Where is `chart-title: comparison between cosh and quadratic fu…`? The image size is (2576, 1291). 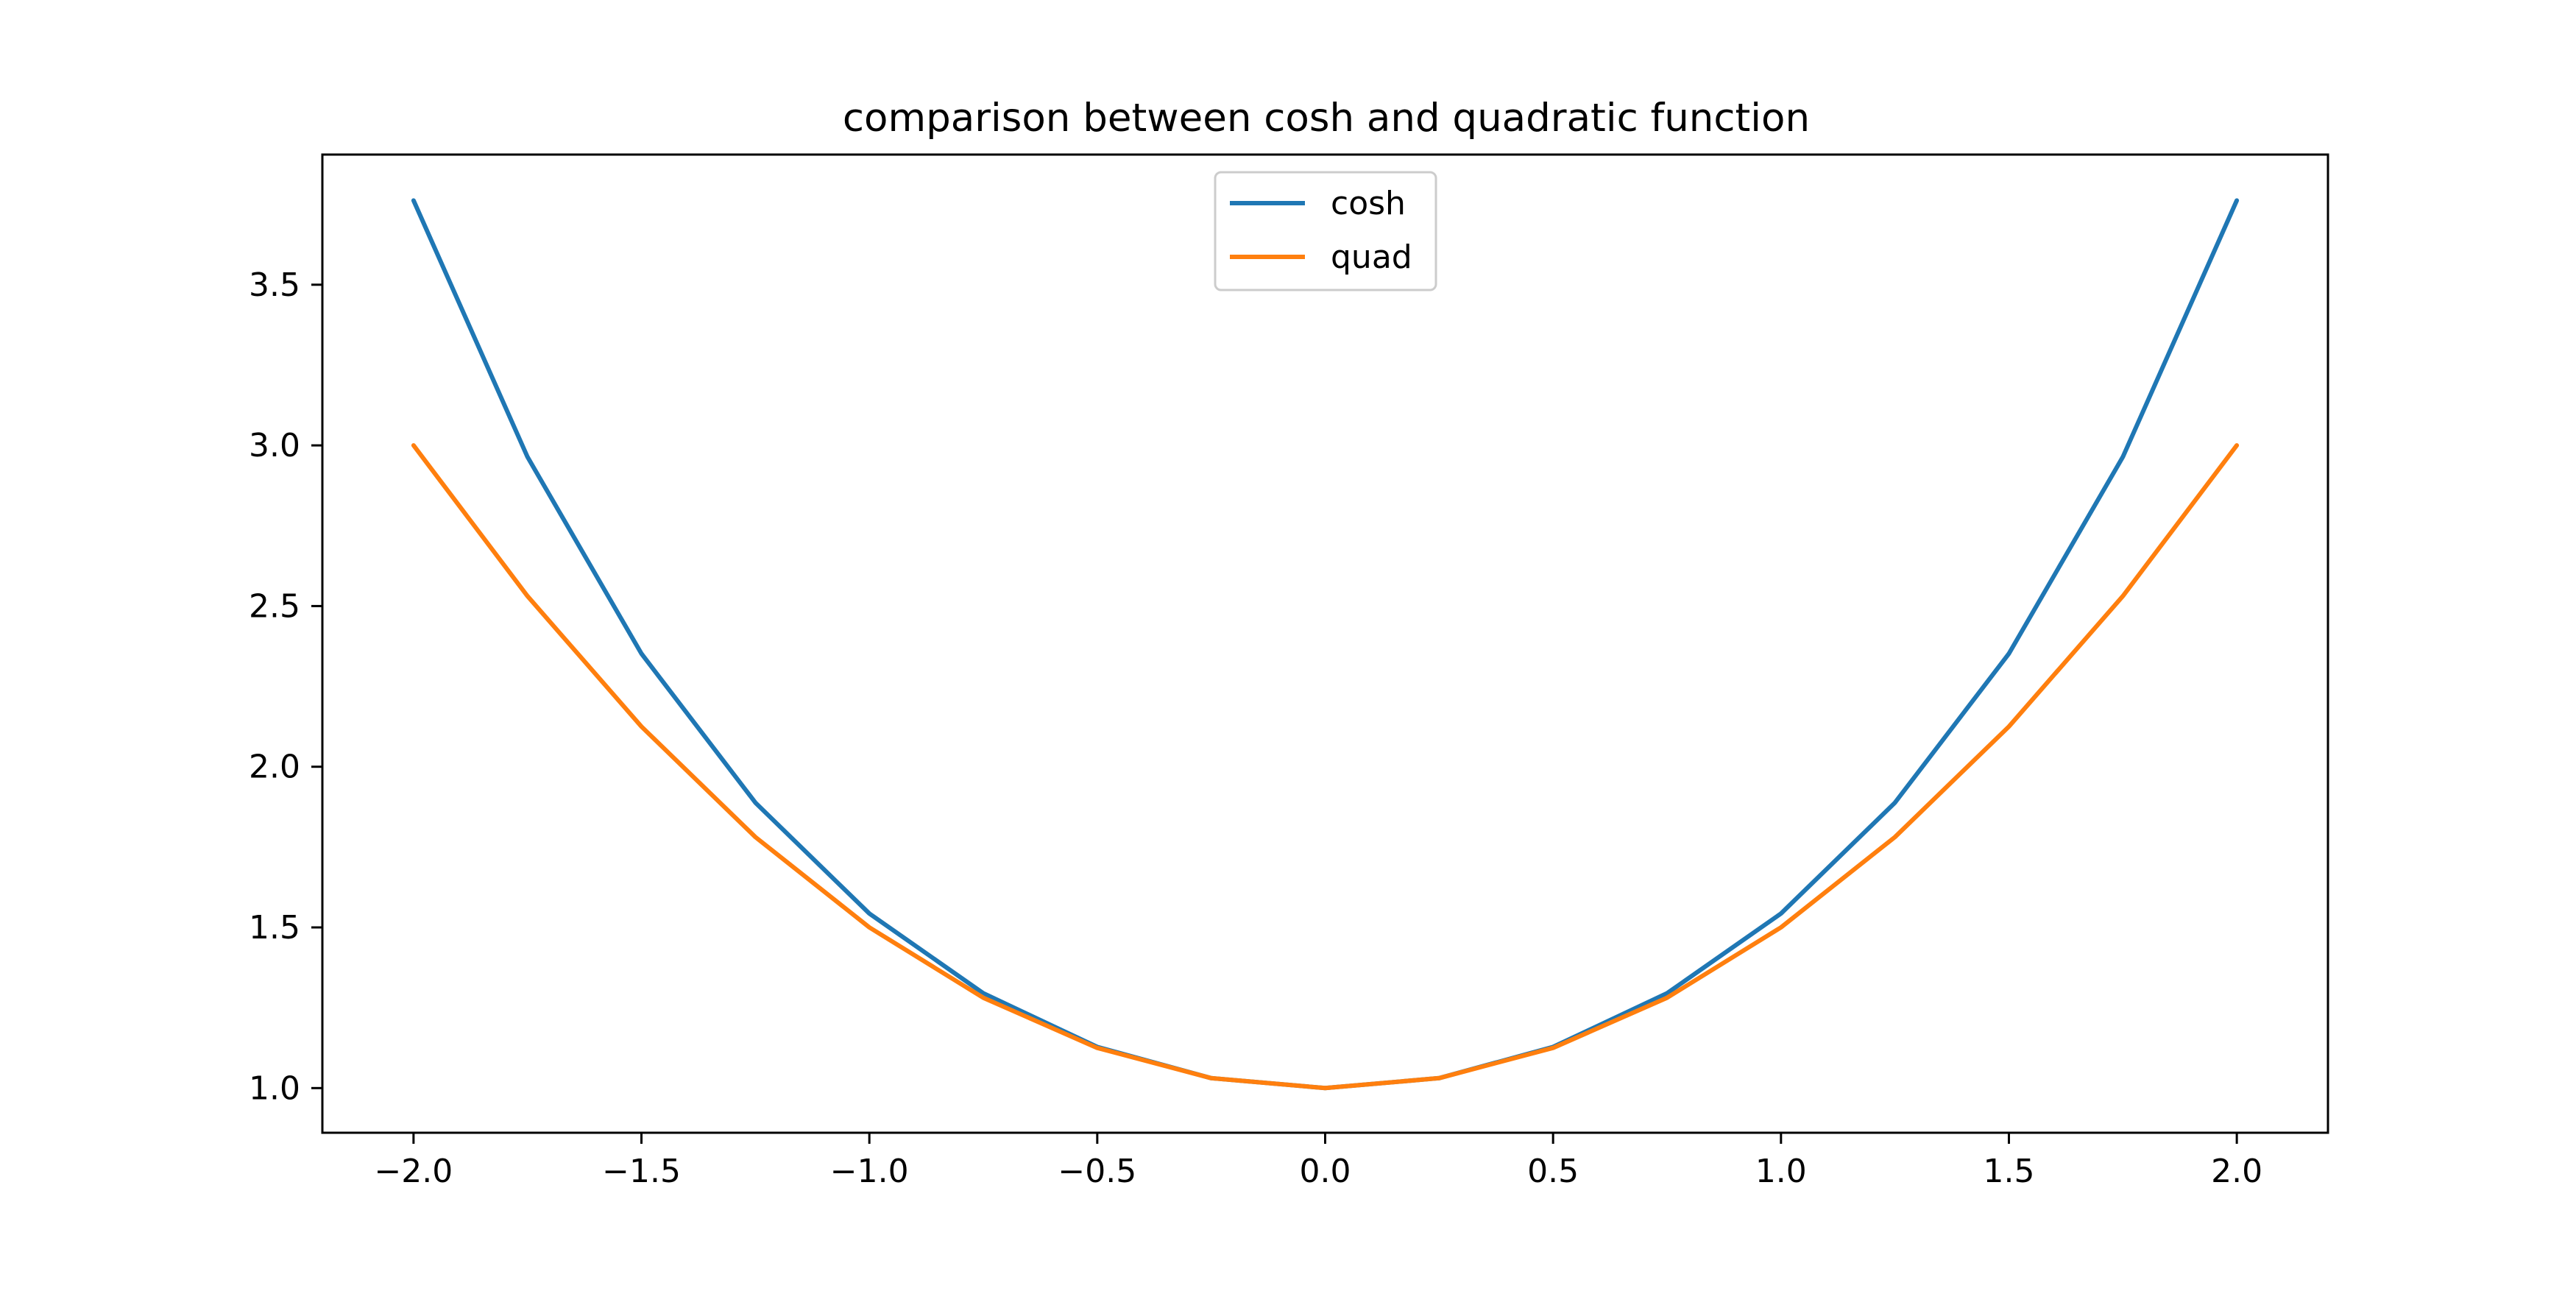 chart-title: comparison between cosh and quadratic fu… is located at coordinates (1326, 118).